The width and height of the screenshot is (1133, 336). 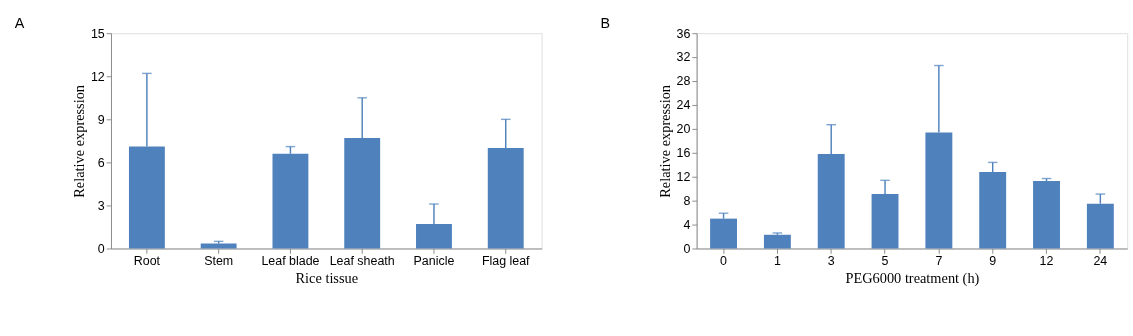 I want to click on y-tick-label: 8, so click(x=687, y=200).